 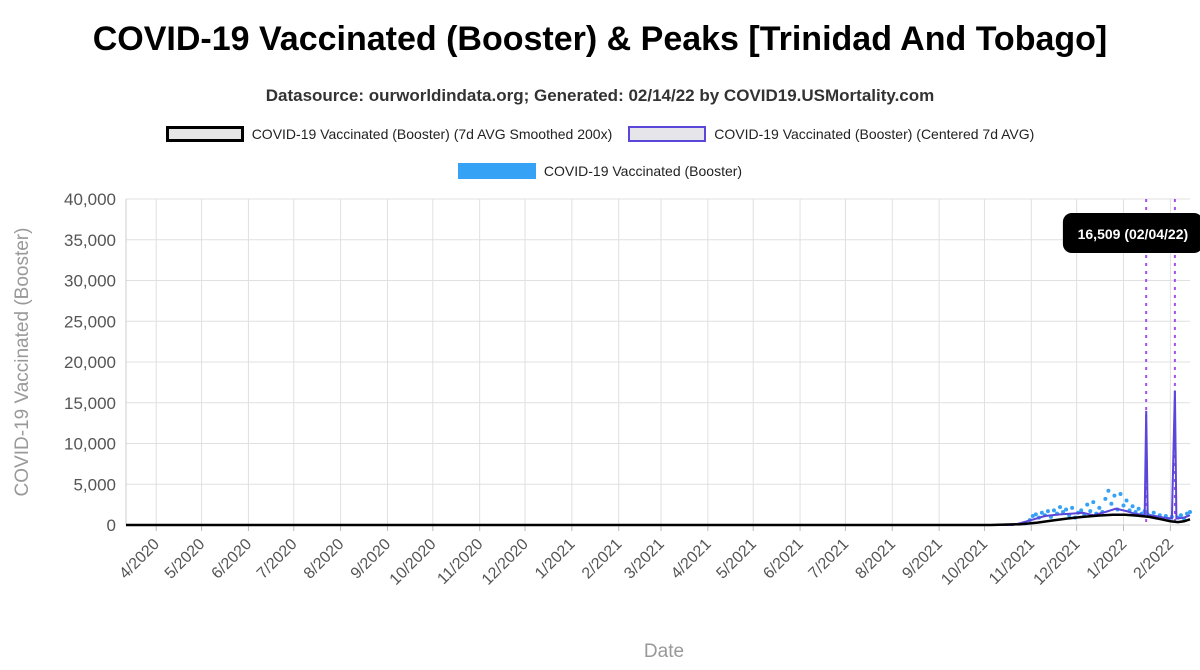 What do you see at coordinates (664, 651) in the screenshot?
I see `x-axis-title: Date` at bounding box center [664, 651].